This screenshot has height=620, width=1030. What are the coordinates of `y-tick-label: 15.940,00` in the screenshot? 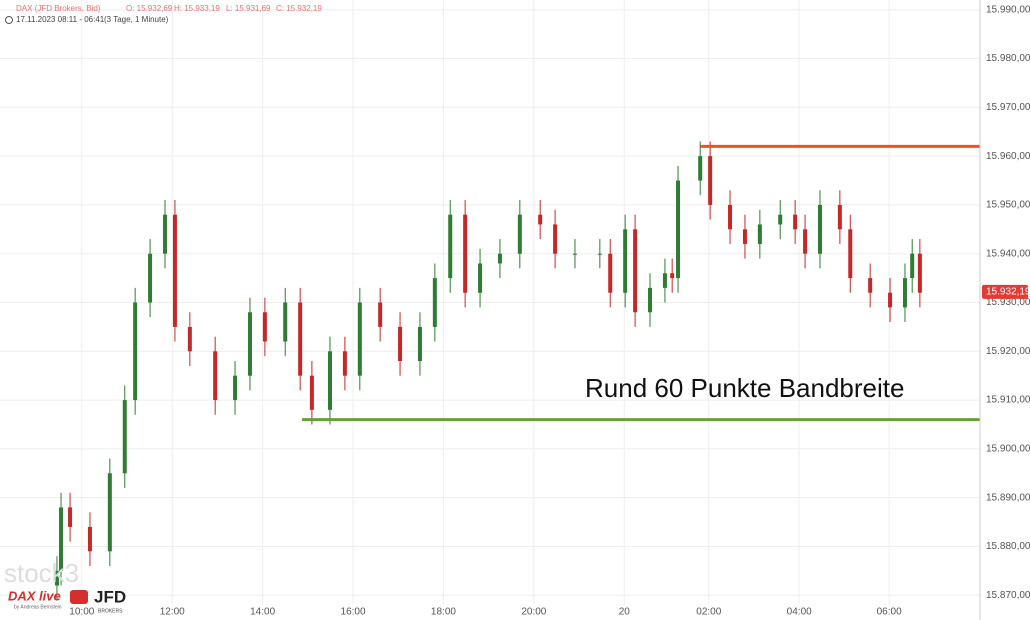 It's located at (1008, 253).